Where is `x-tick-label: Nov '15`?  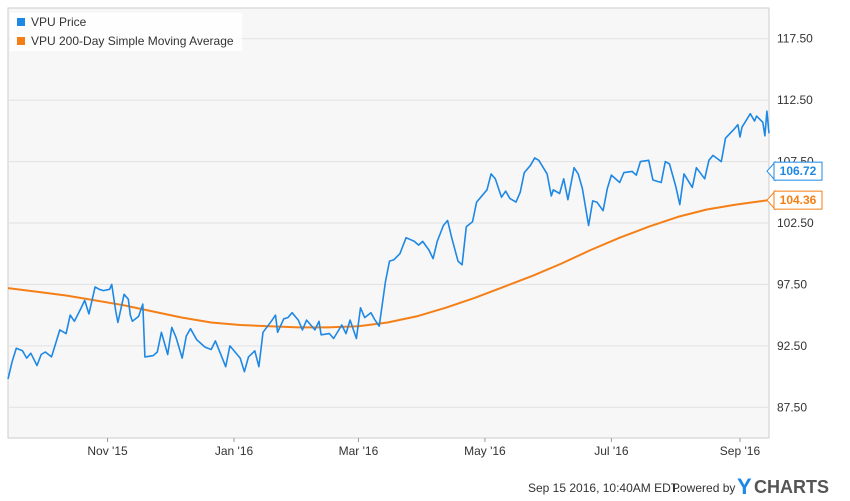 x-tick-label: Nov '15 is located at coordinates (107, 451).